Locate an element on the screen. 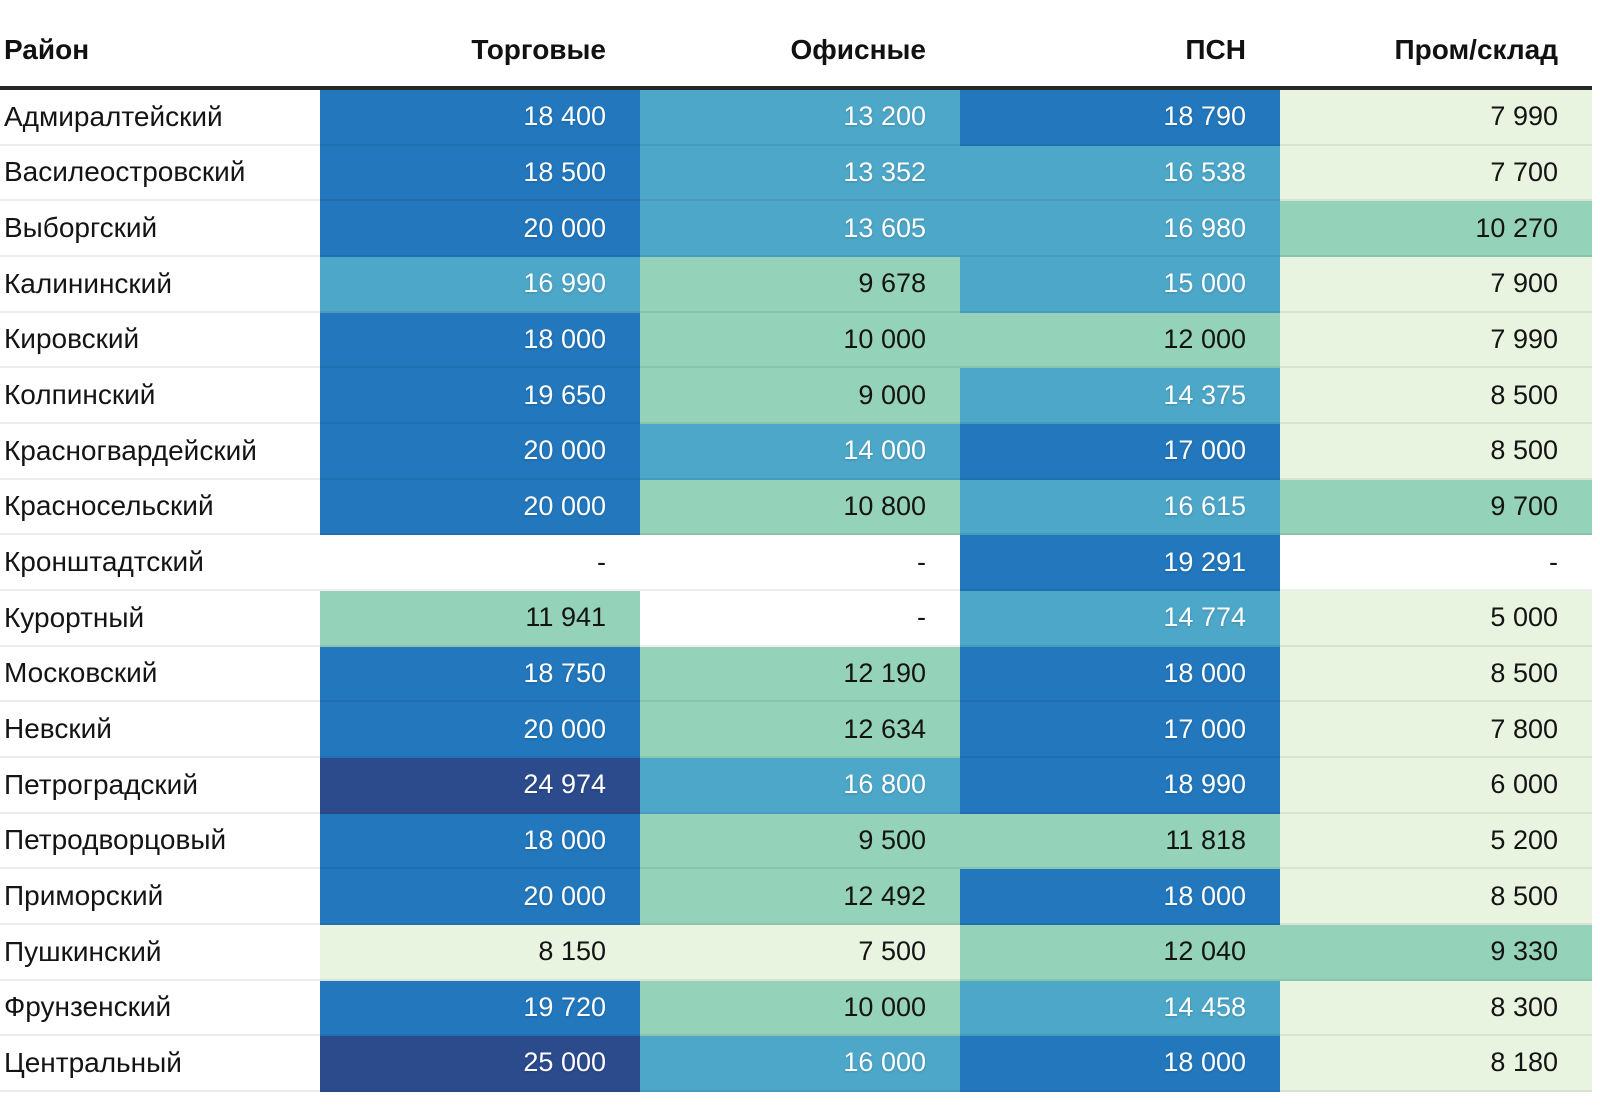 The image size is (1600, 1114). row-header-label: Район is located at coordinates (47, 49).